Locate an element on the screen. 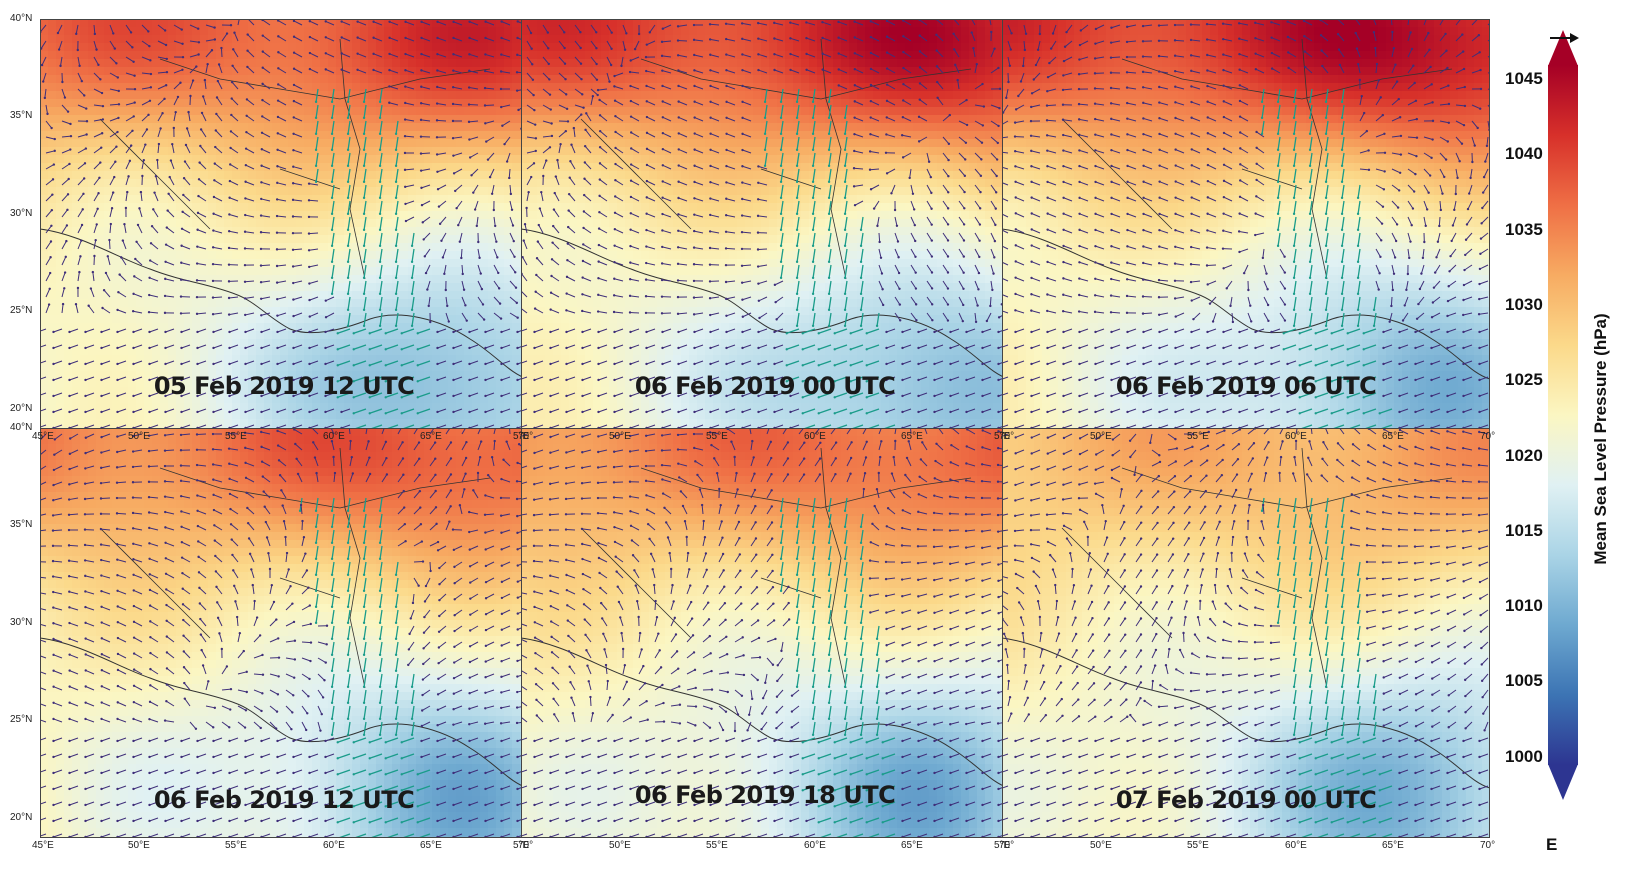 Image resolution: width=1641 pixels, height=882 pixels. map-panel-4: 06 Feb 2019 12 UTC is located at coordinates (284, 633).